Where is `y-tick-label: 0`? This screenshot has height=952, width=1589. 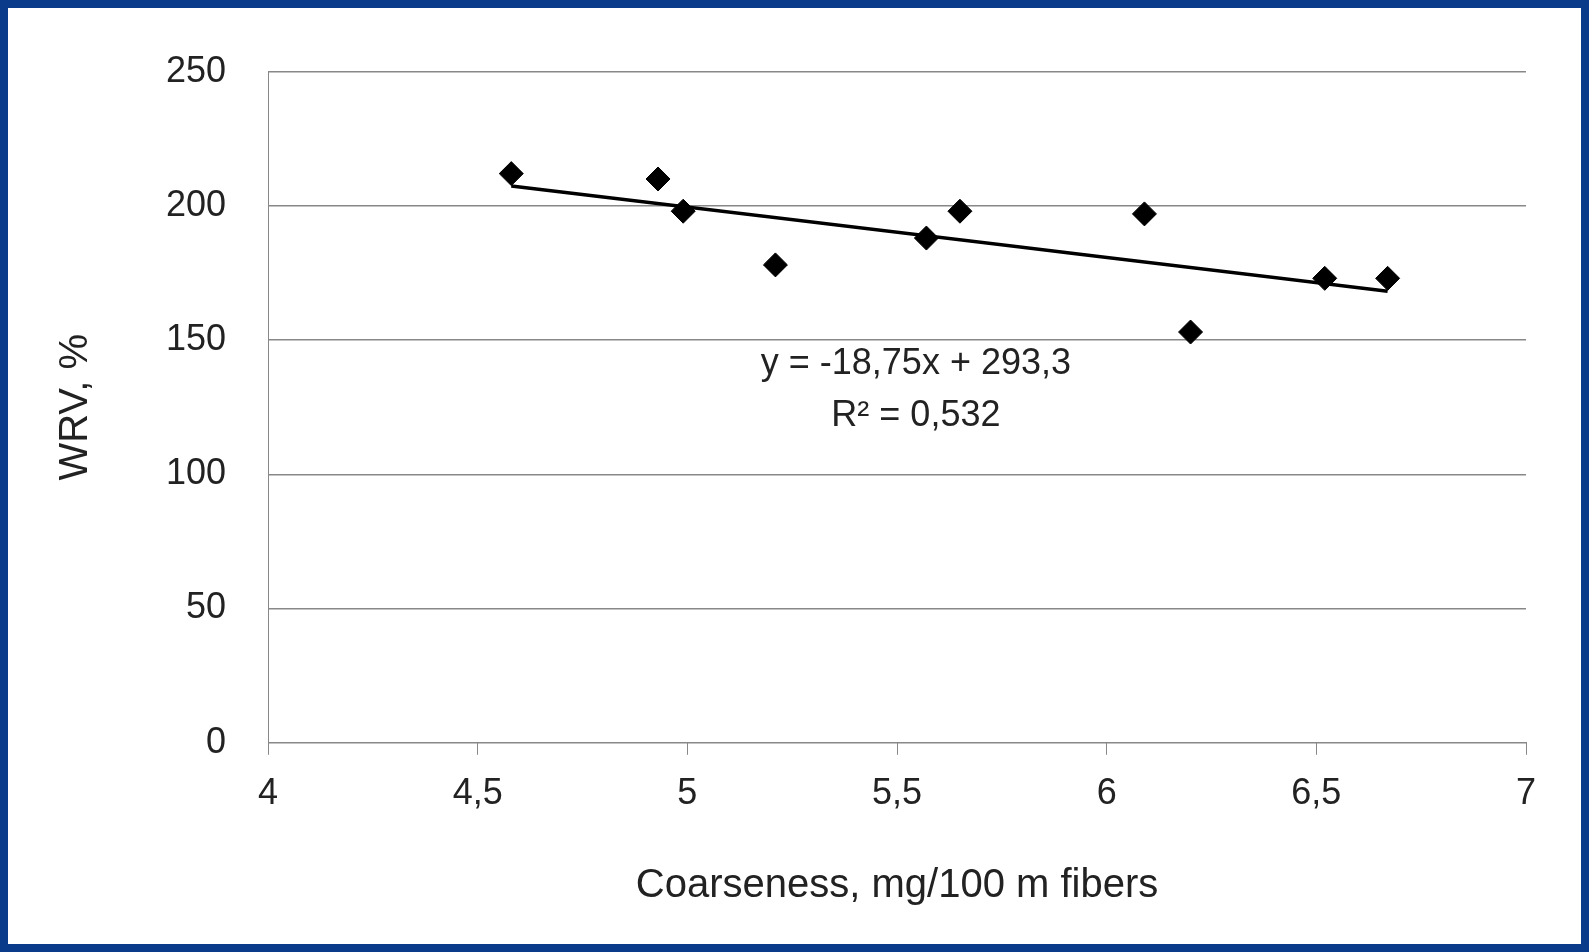
y-tick-label: 0 is located at coordinates (216, 740).